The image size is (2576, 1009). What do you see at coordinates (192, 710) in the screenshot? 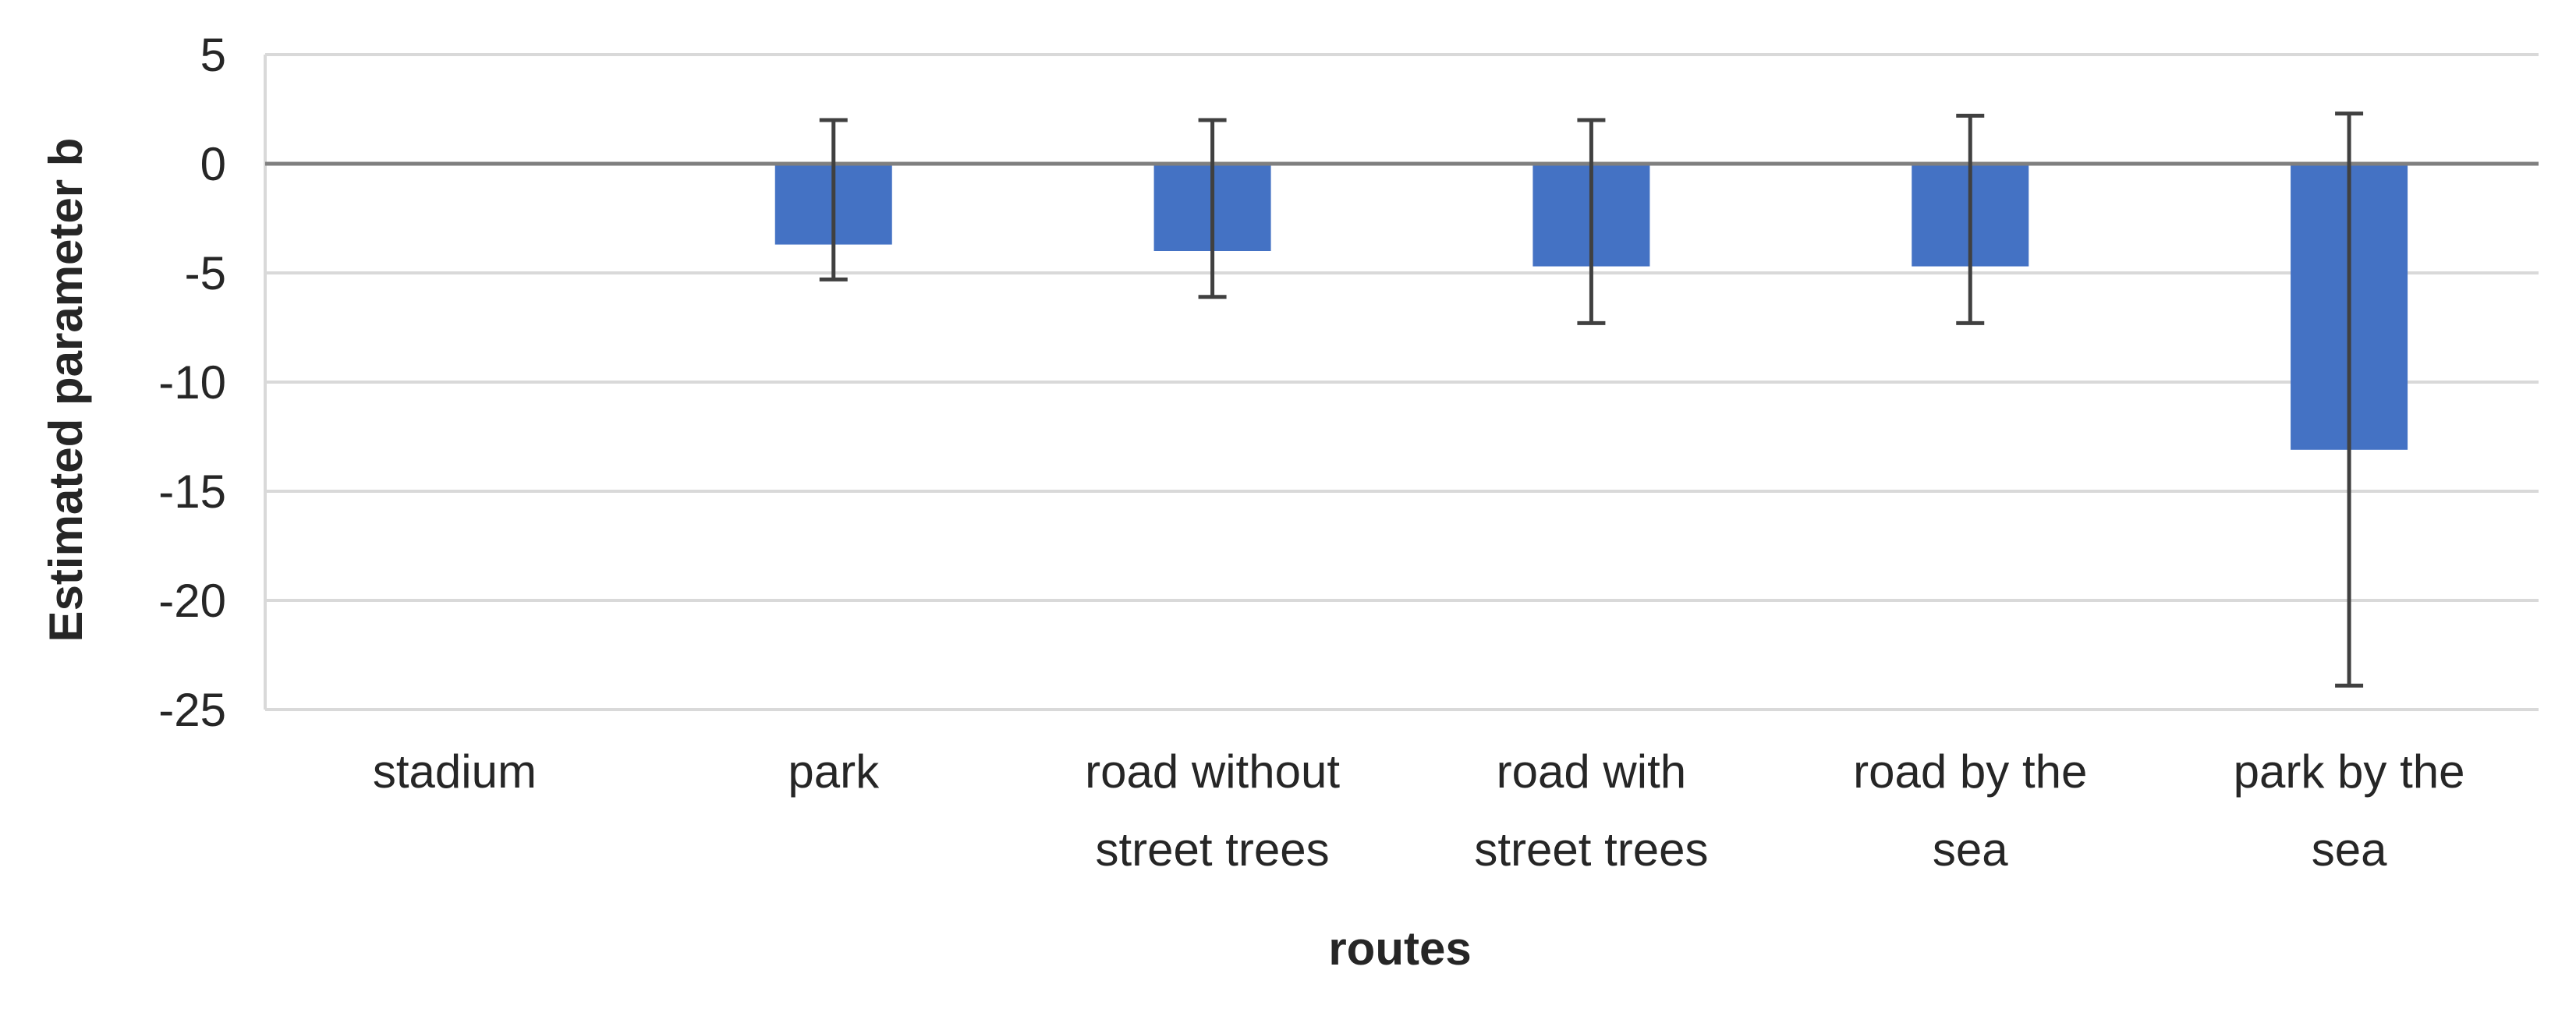
I see `y-tick-label: -25` at bounding box center [192, 710].